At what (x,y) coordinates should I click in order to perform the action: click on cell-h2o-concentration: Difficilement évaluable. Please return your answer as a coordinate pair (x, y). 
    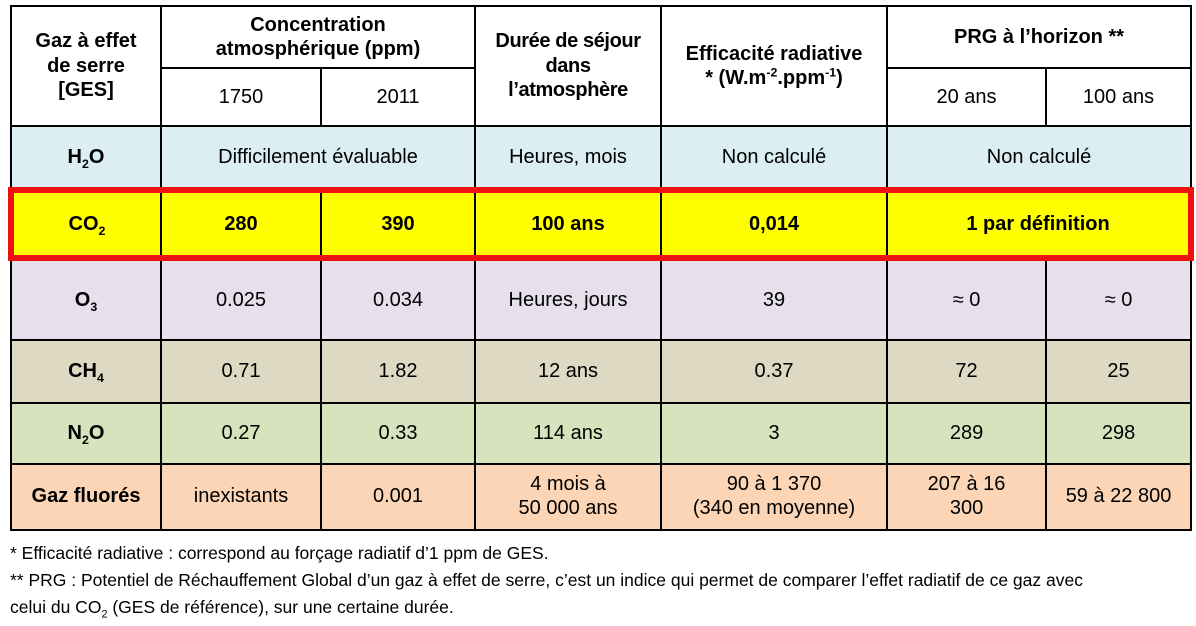
    Looking at the image, I should click on (318, 158).